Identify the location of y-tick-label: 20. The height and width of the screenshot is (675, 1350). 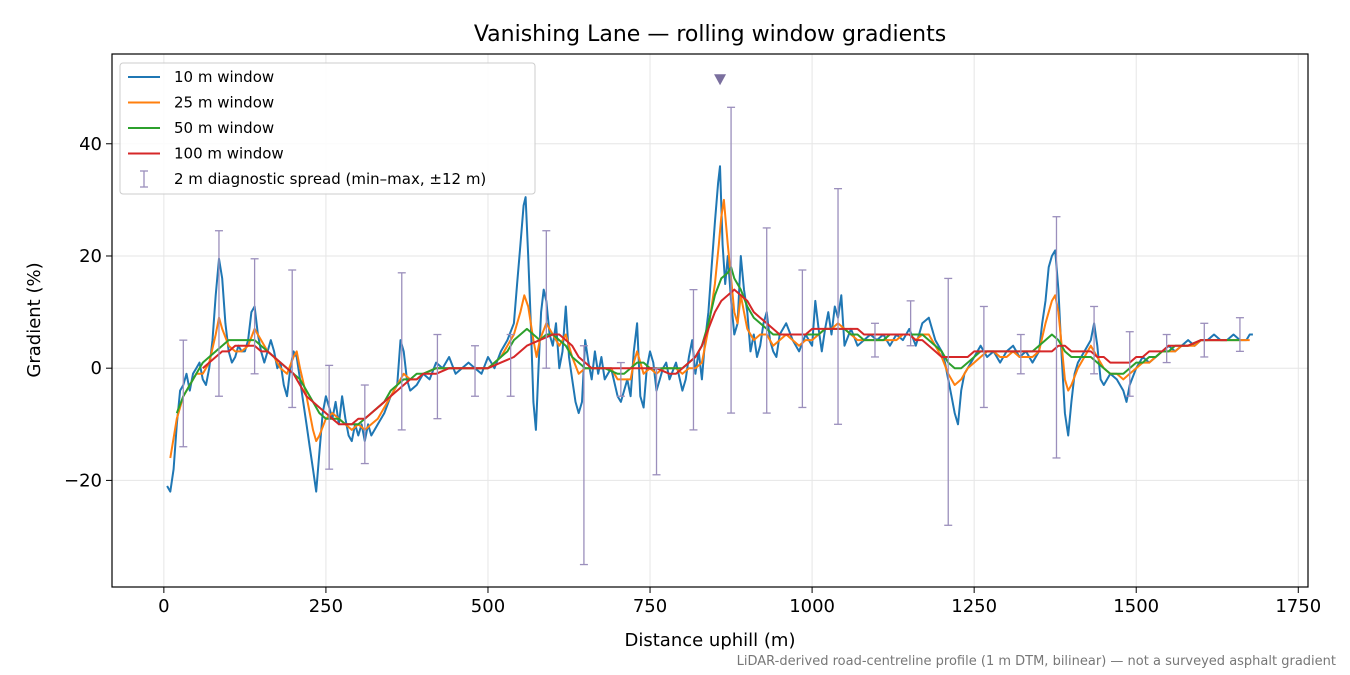
(90, 256).